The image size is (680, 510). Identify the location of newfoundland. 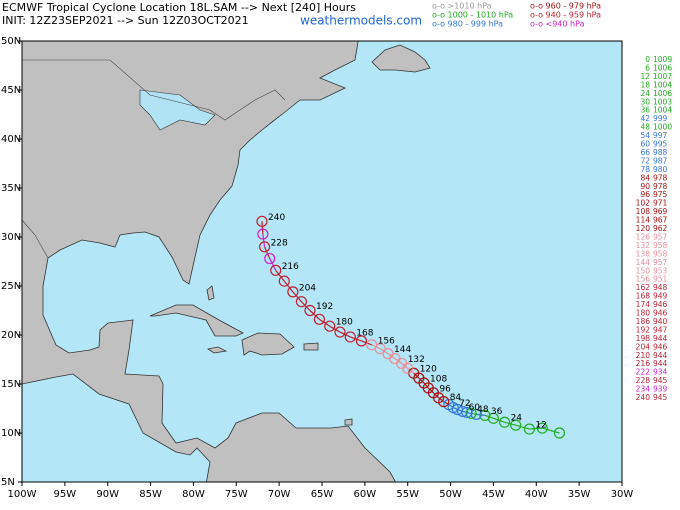
(401, 58).